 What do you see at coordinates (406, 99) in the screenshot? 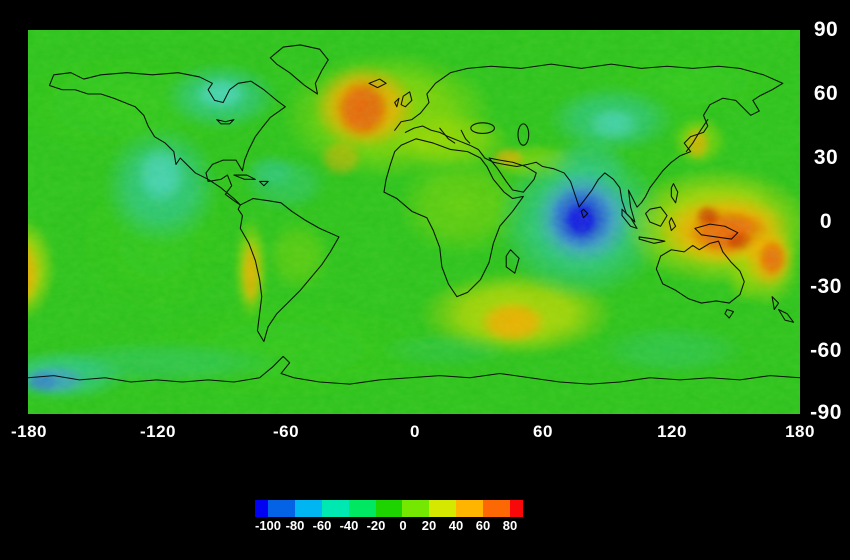
I see `uk-outline` at bounding box center [406, 99].